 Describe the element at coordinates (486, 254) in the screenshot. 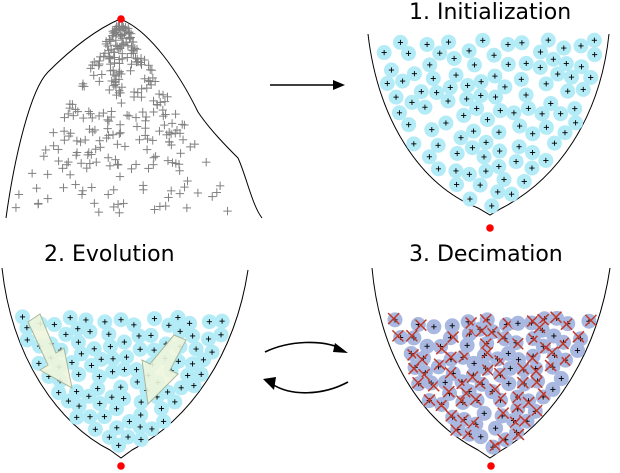

I see `decimation-title: 3. Decimation` at that location.